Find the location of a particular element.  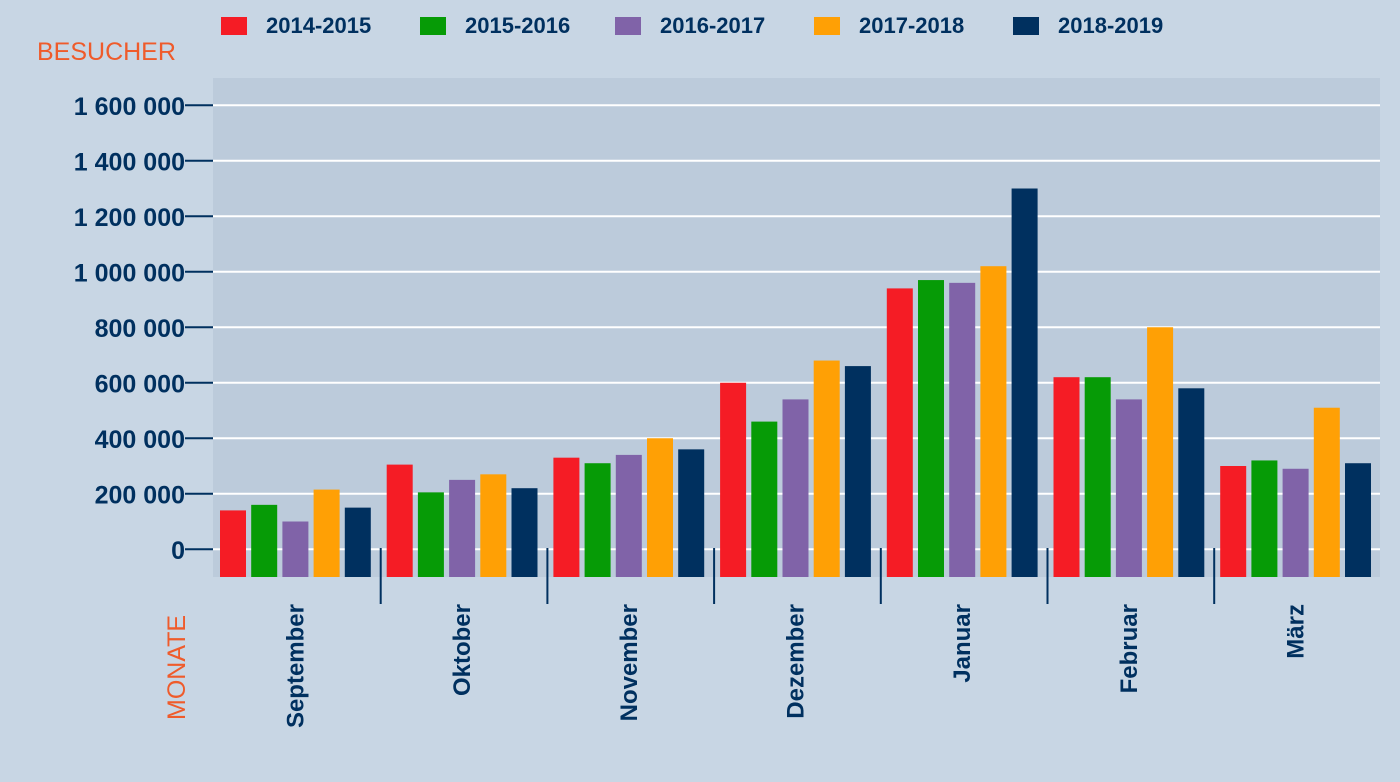

y-tick-label: 200 000 is located at coordinates (140, 496).